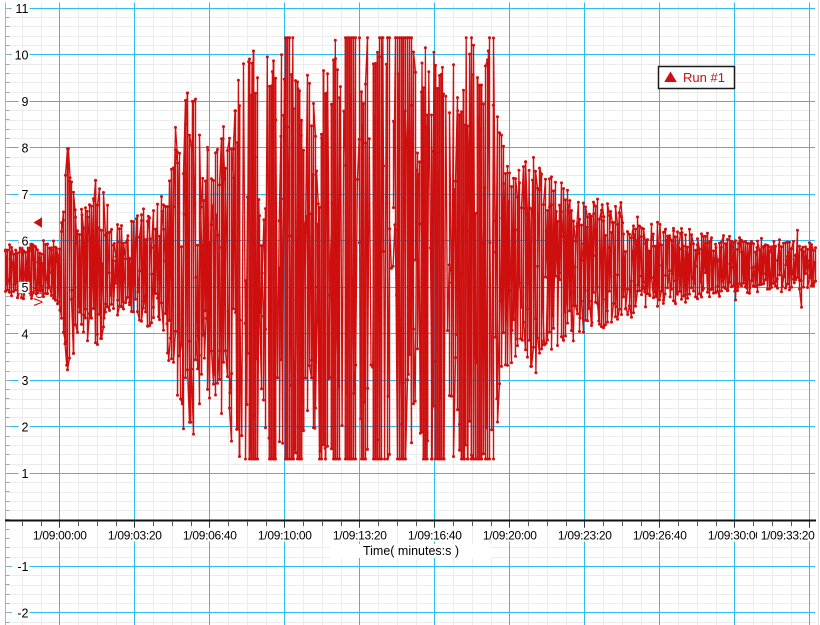  What do you see at coordinates (25, 241) in the screenshot?
I see `svg-text: 6` at bounding box center [25, 241].